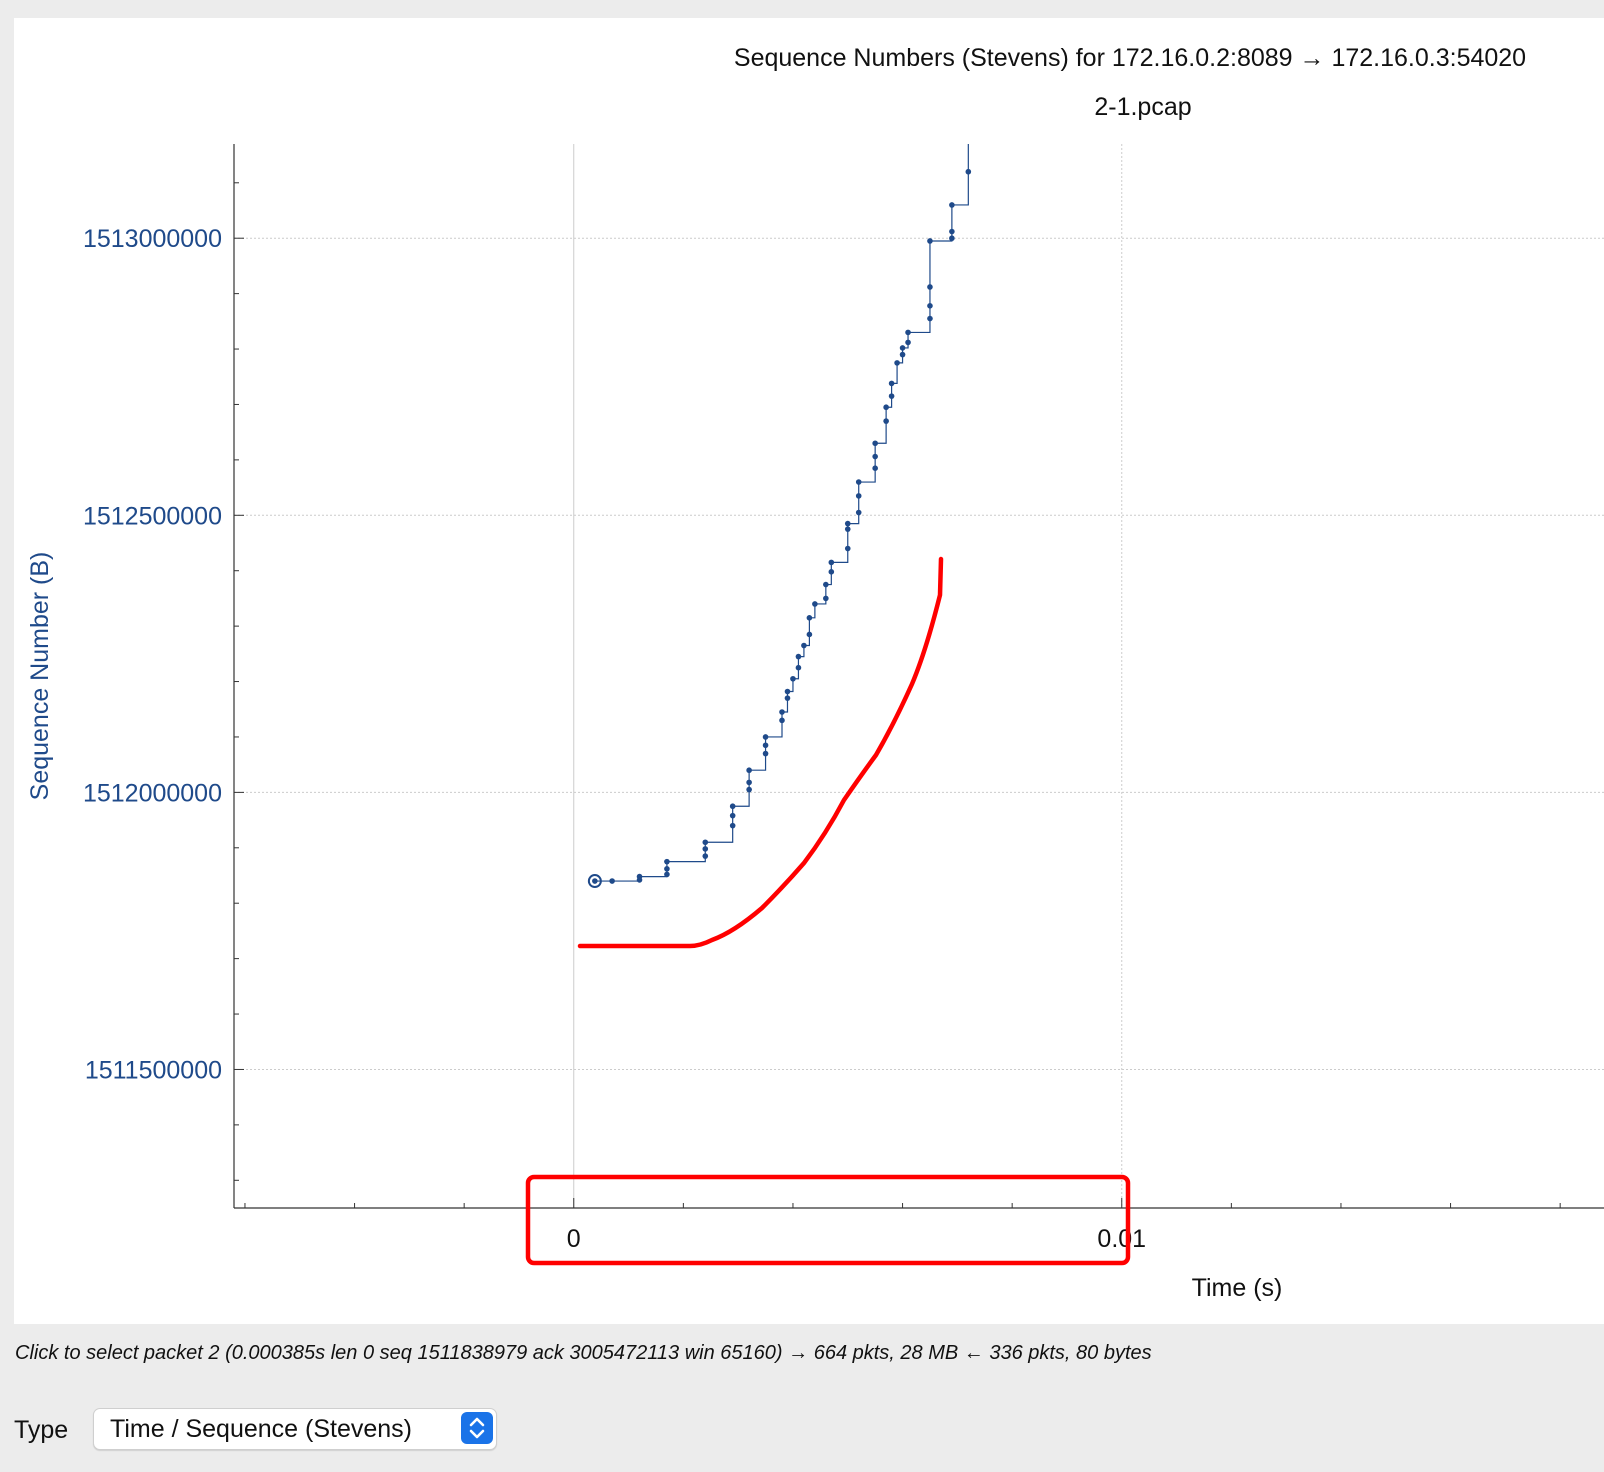 This screenshot has height=1472, width=1604. I want to click on y-tick-label: 1513000000, so click(152, 239).